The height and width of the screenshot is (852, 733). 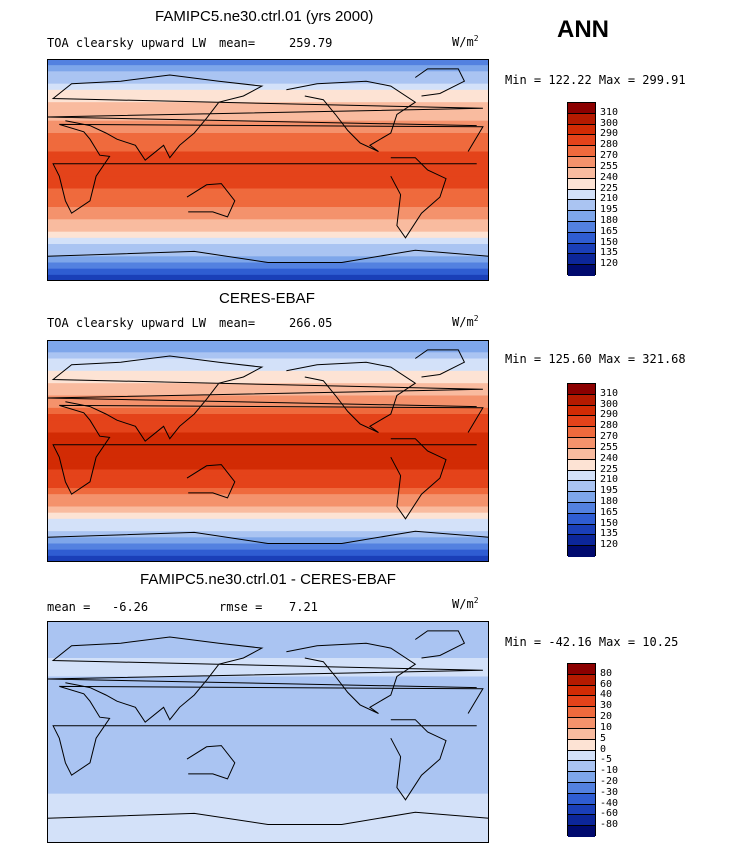 I want to click on panel2-variable: TOA clearsky upward LW, so click(x=126, y=323).